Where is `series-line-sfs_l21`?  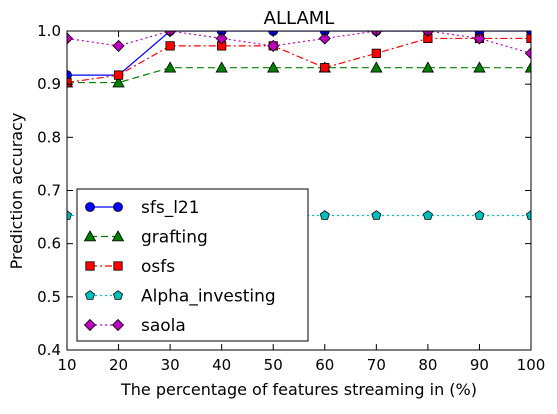 series-line-sfs_l21 is located at coordinates (299, 53).